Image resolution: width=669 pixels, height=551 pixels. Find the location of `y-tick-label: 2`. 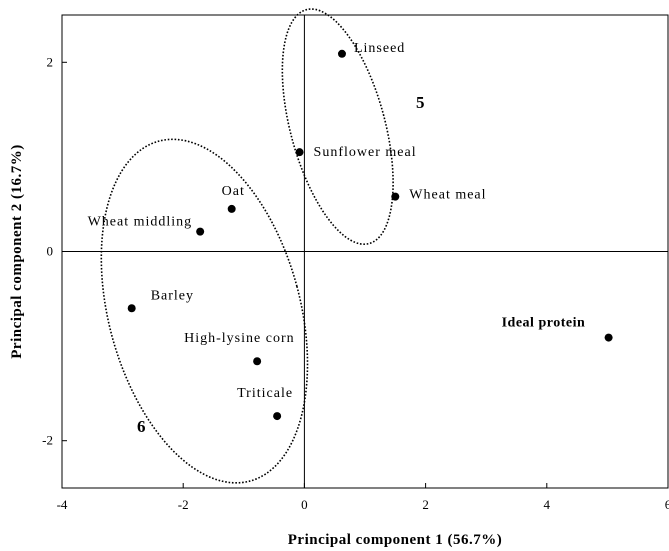

y-tick-label: 2 is located at coordinates (50, 61).